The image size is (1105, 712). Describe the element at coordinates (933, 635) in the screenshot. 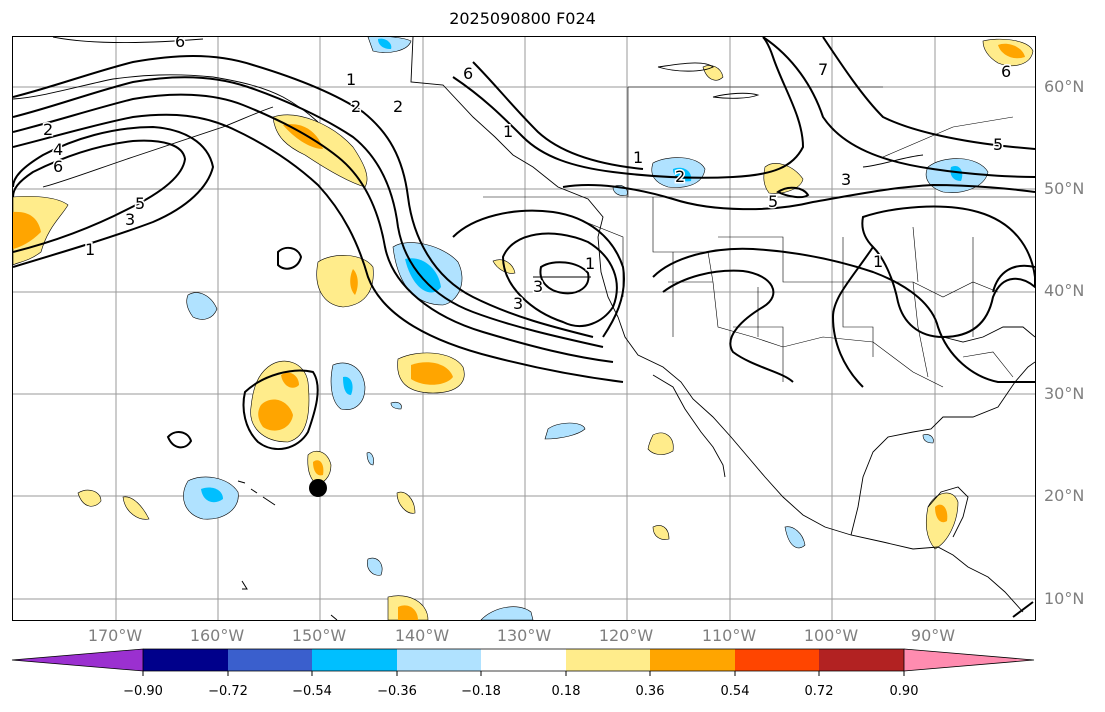

I see `lon-label-90w: 90°W` at that location.